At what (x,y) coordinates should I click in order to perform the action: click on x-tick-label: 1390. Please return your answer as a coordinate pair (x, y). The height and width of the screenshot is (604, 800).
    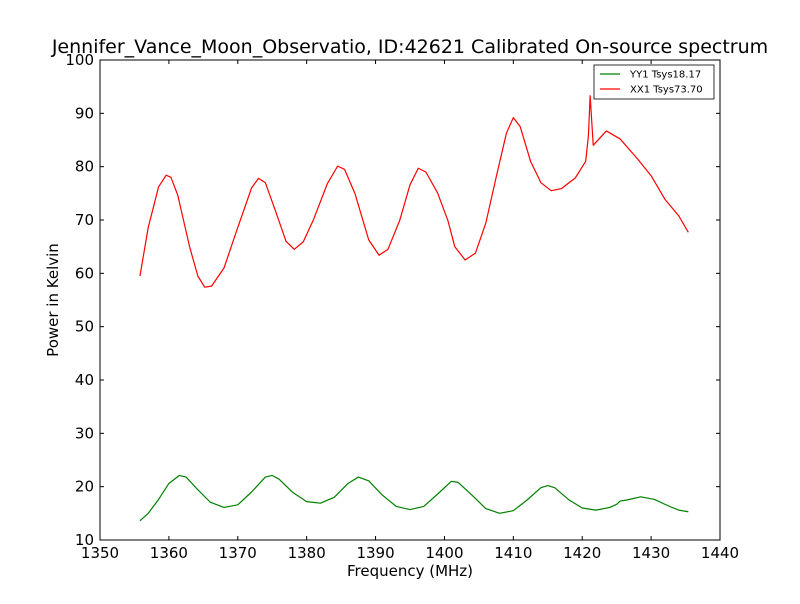
    Looking at the image, I should click on (375, 553).